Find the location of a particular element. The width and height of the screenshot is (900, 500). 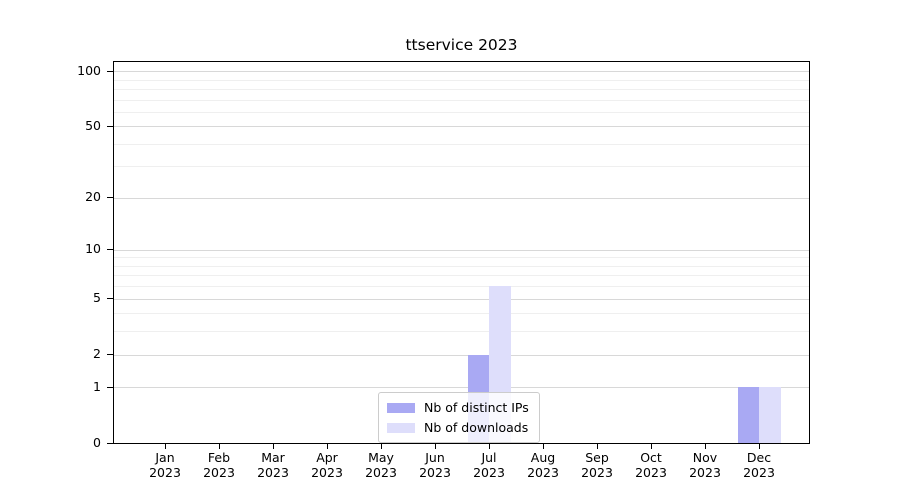

x-tick-month: Mar is located at coordinates (273, 457).